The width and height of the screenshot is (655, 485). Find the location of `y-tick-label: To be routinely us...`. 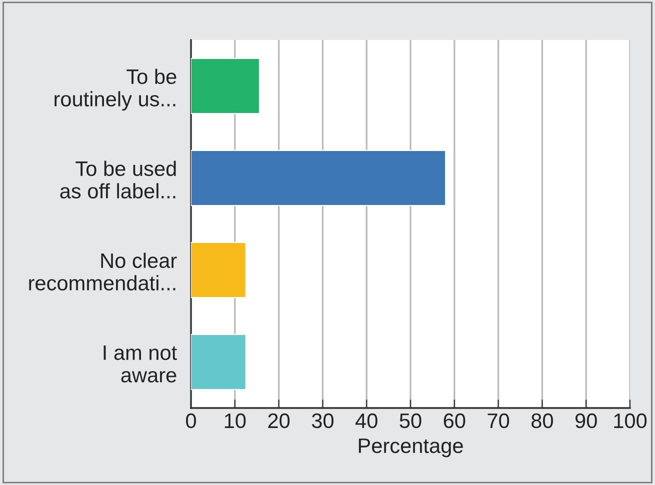

y-tick-label: To be routinely us... is located at coordinates (115, 89).